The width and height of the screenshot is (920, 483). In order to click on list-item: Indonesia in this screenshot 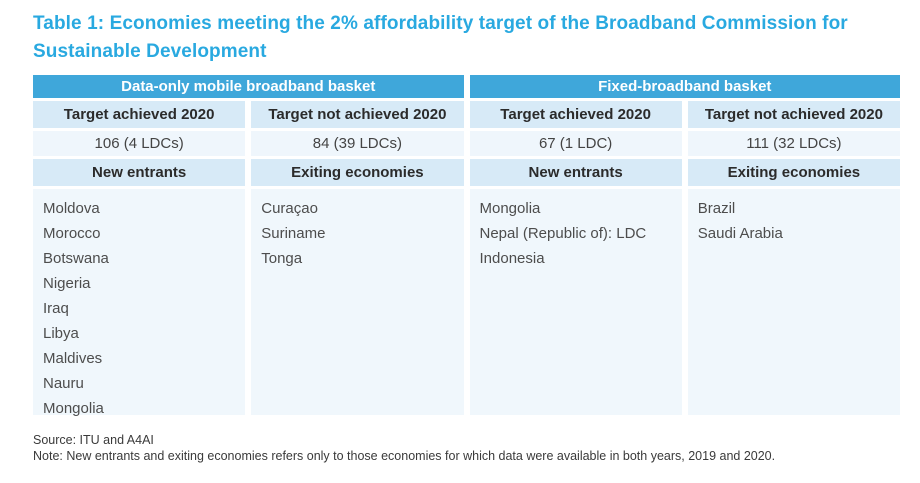, I will do `click(512, 258)`.